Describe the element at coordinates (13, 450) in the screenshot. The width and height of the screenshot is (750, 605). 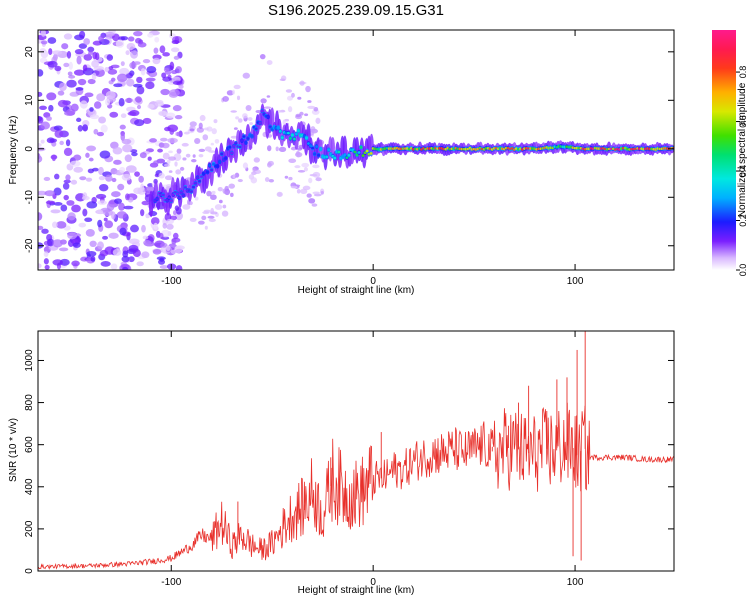
I see `snr-ylabel: SNR (10 * v/v)` at that location.